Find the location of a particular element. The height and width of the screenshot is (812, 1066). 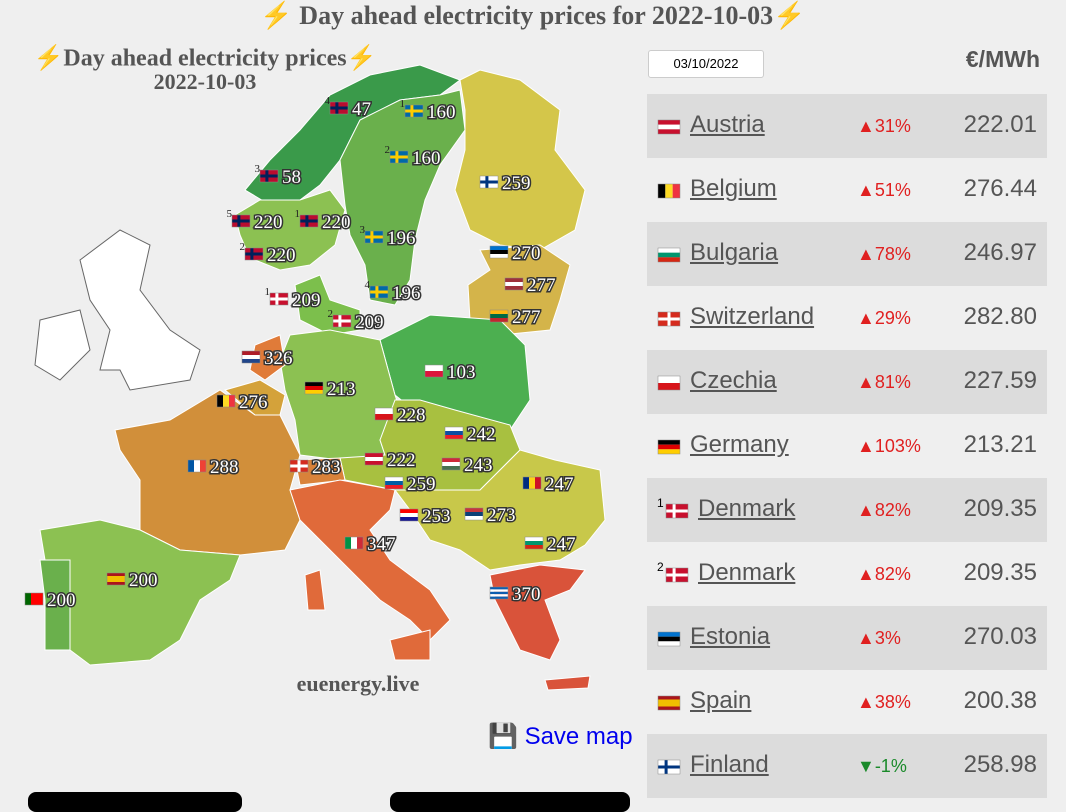

price-label: 273 is located at coordinates (501, 515).